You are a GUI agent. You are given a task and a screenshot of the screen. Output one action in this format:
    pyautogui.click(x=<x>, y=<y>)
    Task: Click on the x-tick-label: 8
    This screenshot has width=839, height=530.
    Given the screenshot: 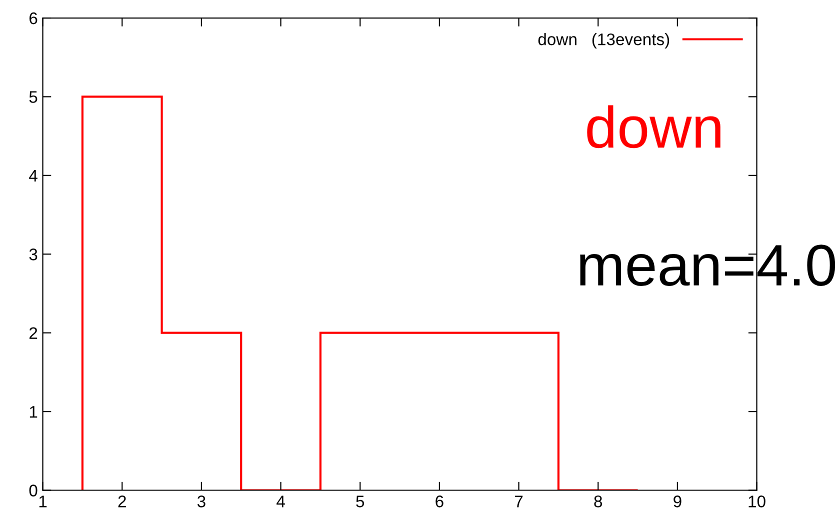 What is the action you would take?
    pyautogui.click(x=598, y=502)
    